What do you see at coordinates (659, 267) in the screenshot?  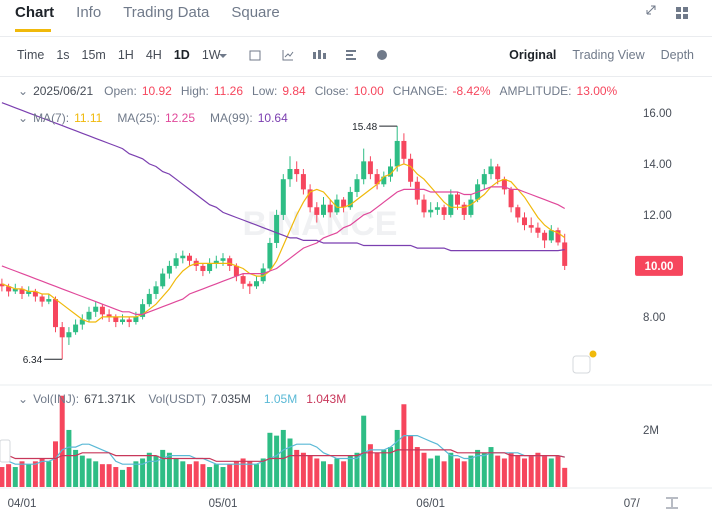 I see `price-tag-label: 10.00` at bounding box center [659, 267].